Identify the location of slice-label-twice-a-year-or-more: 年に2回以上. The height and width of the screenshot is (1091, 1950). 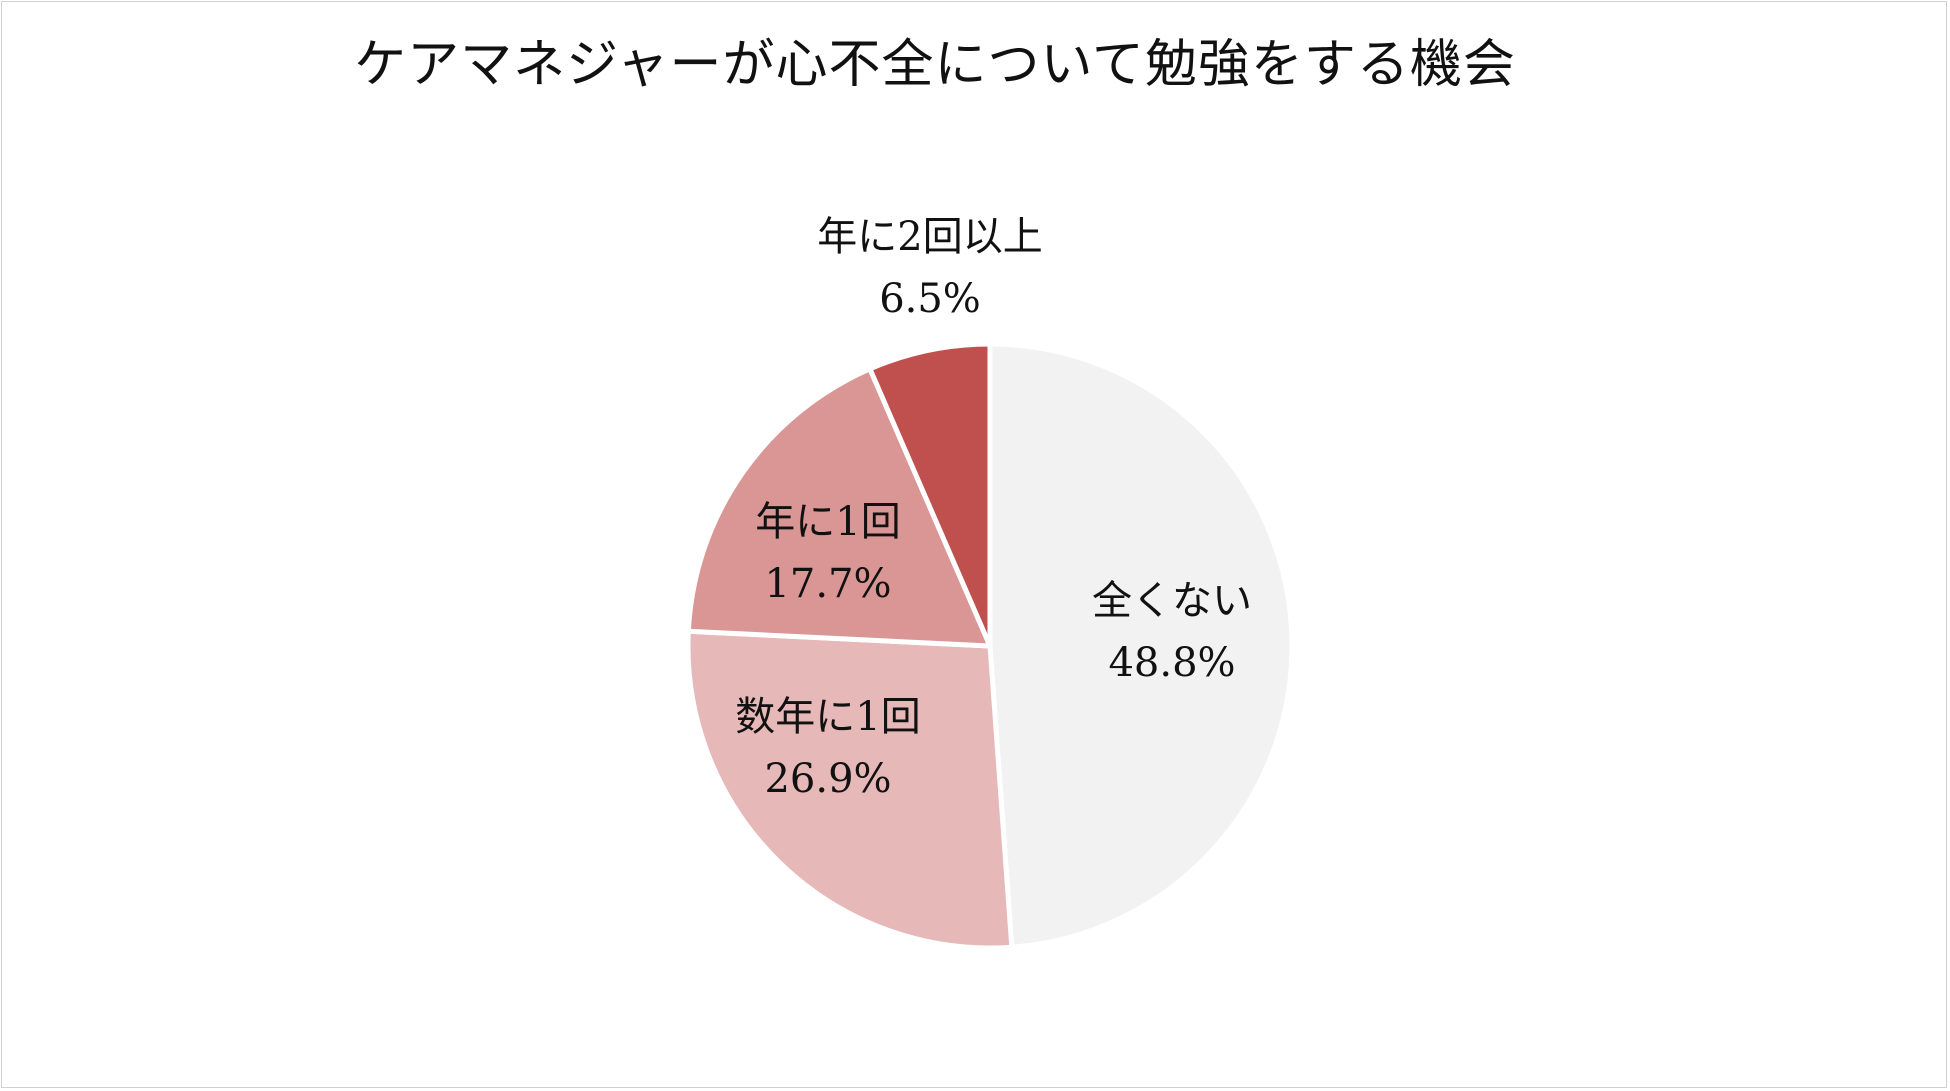
(929, 237).